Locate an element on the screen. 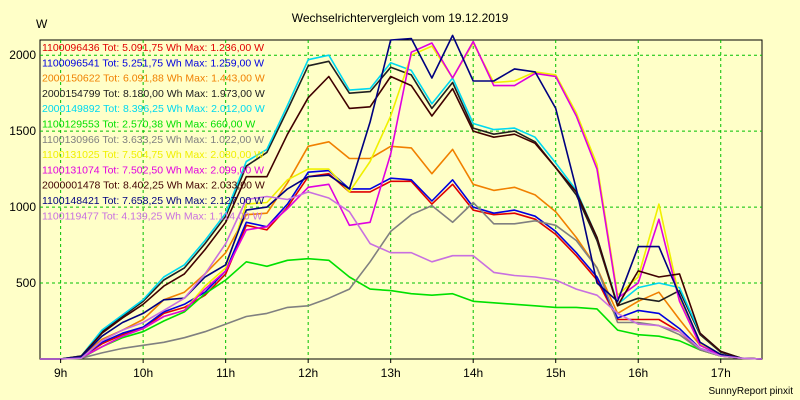  x-tick-label-8: 17h is located at coordinates (721, 373).